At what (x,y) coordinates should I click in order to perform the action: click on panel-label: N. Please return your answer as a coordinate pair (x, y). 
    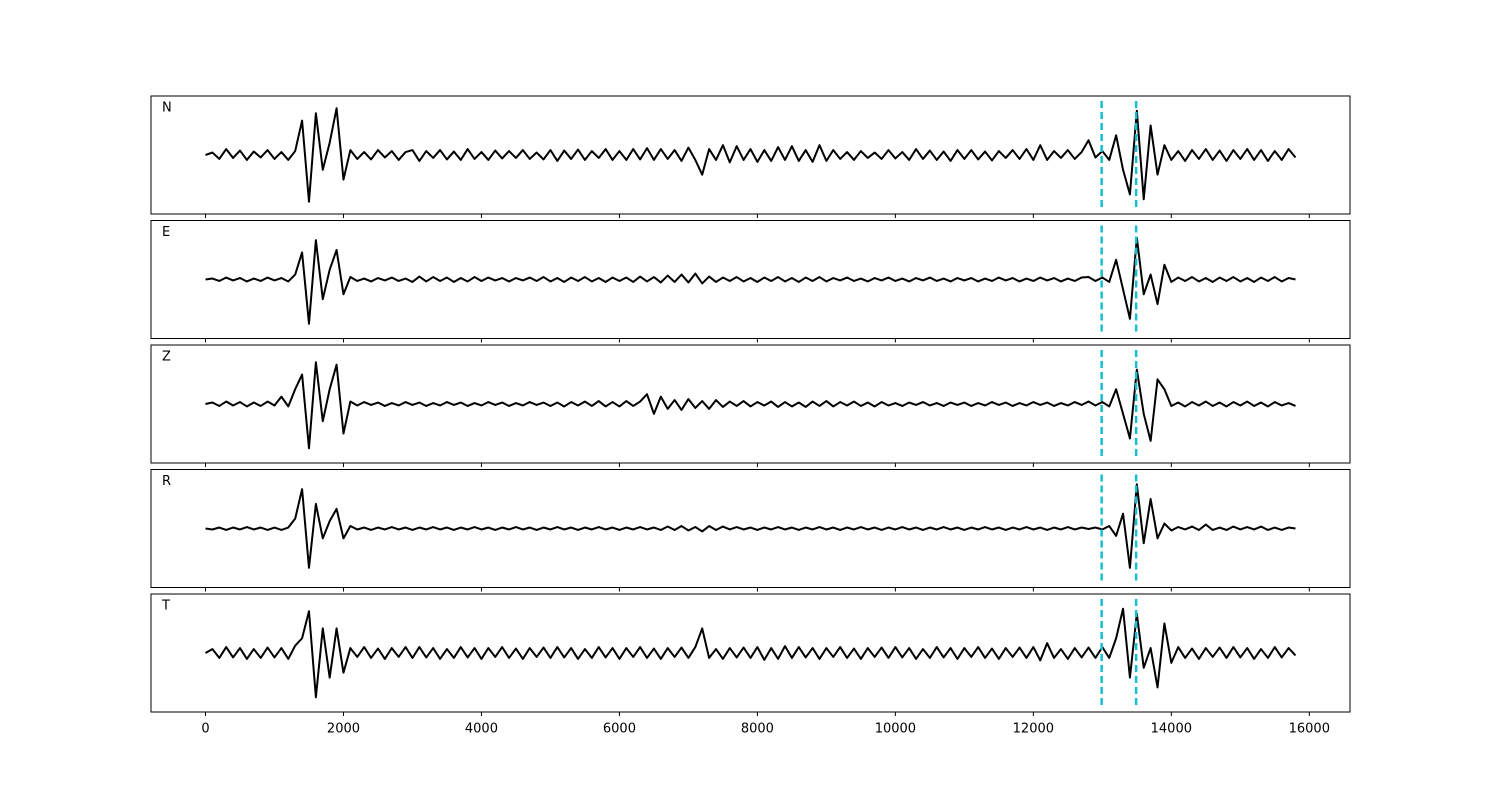
    Looking at the image, I should click on (167, 108).